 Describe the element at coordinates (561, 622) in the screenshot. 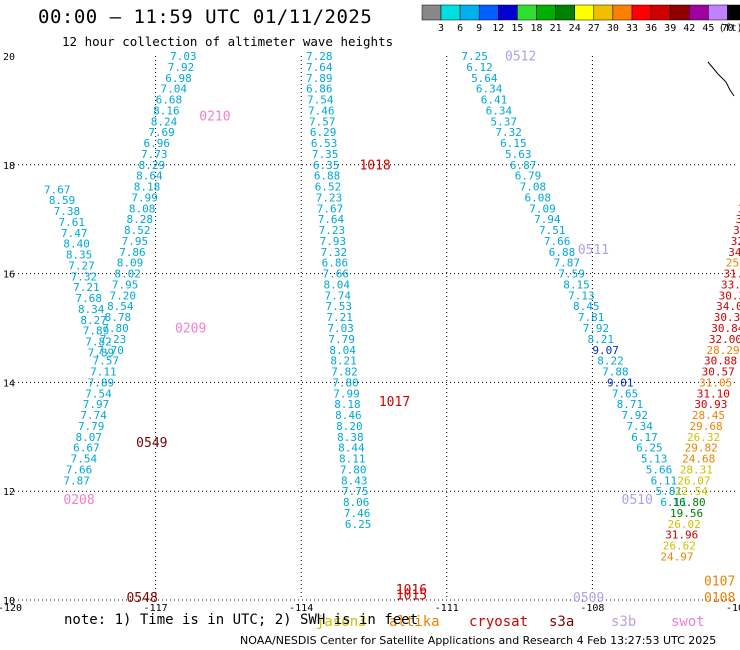

I see `satellite-legend-s3a: s3a` at that location.